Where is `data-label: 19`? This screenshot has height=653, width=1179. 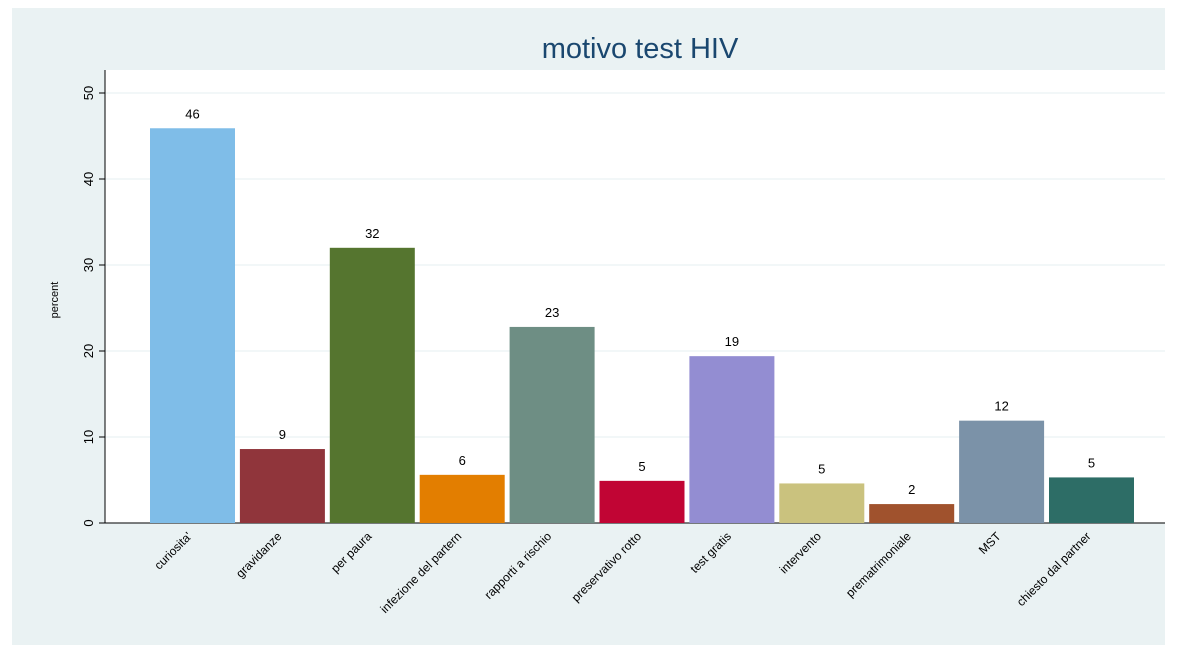
data-label: 19 is located at coordinates (732, 341).